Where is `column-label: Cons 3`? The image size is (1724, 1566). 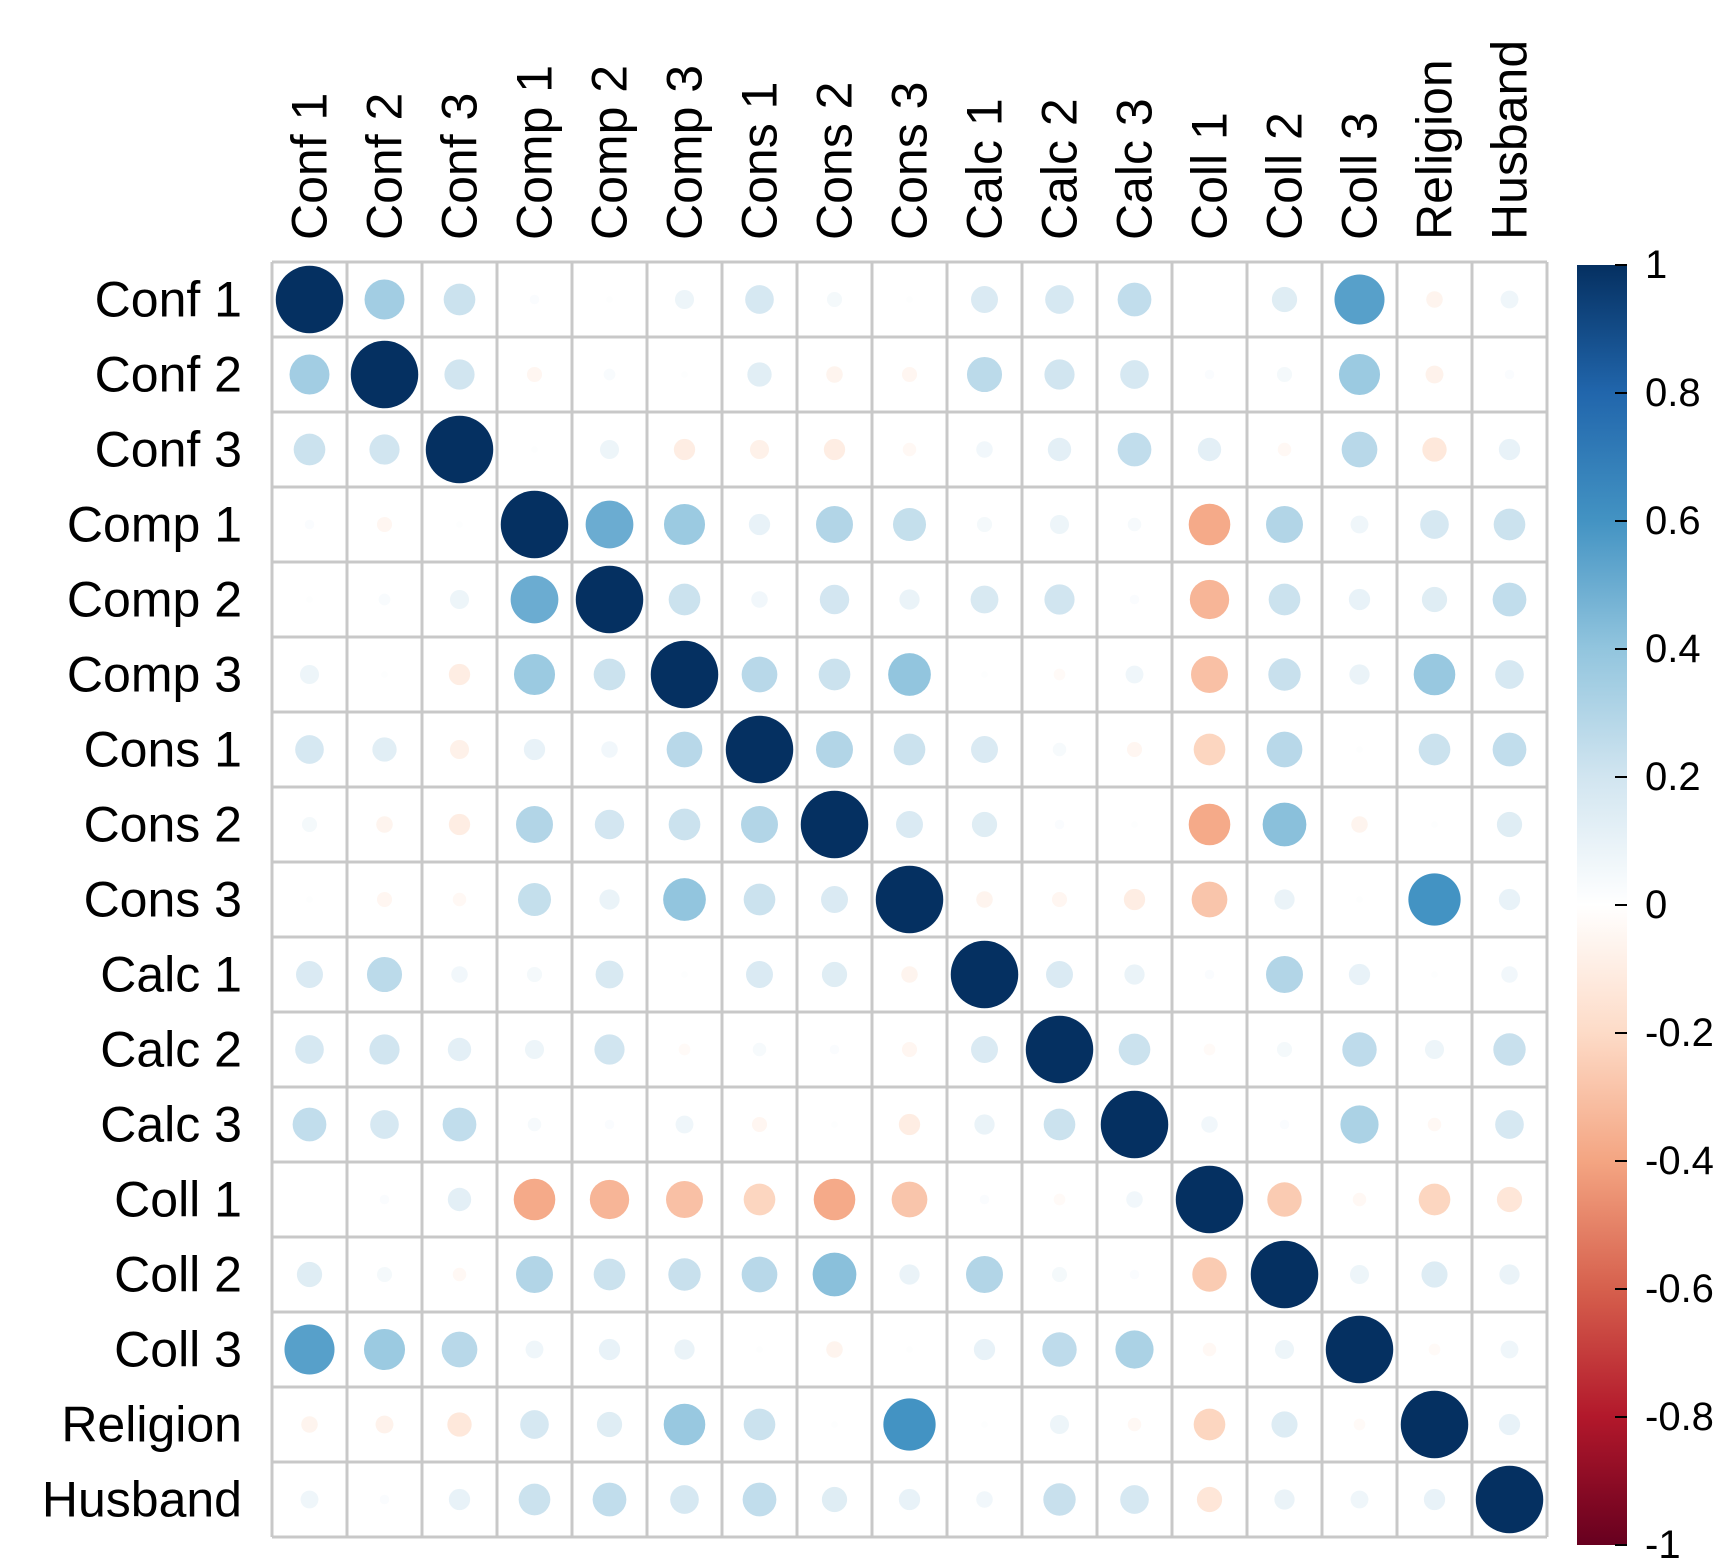 column-label: Cons 3 is located at coordinates (910, 161).